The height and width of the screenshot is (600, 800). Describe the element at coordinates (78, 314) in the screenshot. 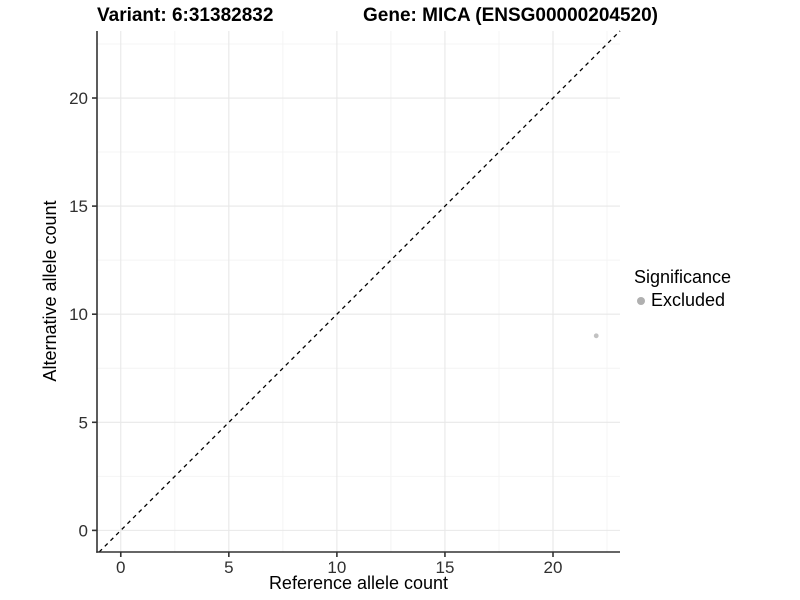

I see `y-tick-label: 10` at that location.